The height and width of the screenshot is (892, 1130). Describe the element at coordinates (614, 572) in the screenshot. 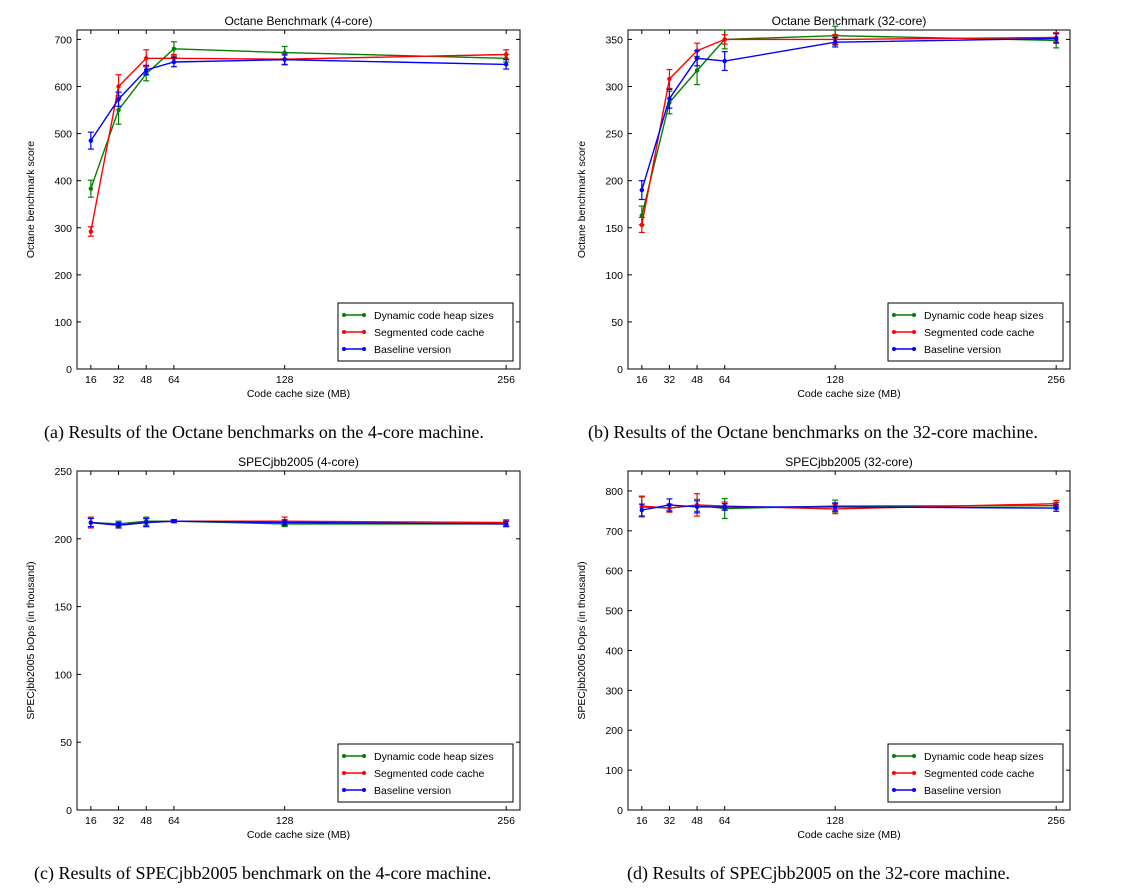

I see `y-tick-label: 600` at that location.